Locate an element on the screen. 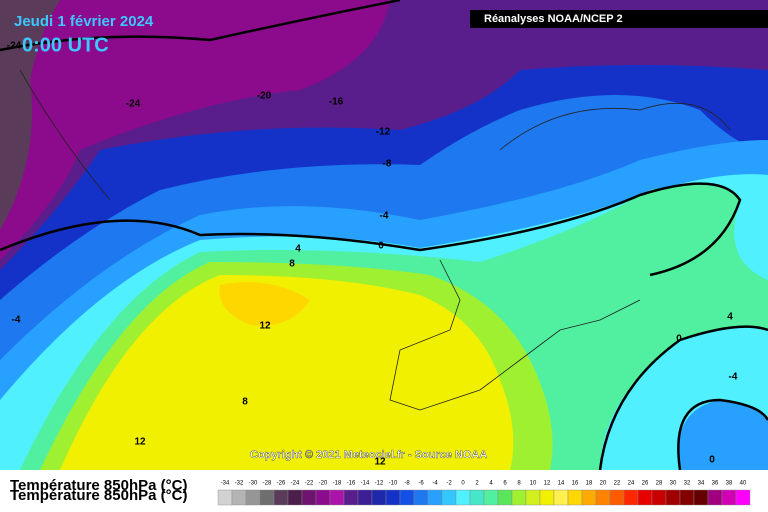  date: Jeudi 1 février 2024 is located at coordinates (84, 21).